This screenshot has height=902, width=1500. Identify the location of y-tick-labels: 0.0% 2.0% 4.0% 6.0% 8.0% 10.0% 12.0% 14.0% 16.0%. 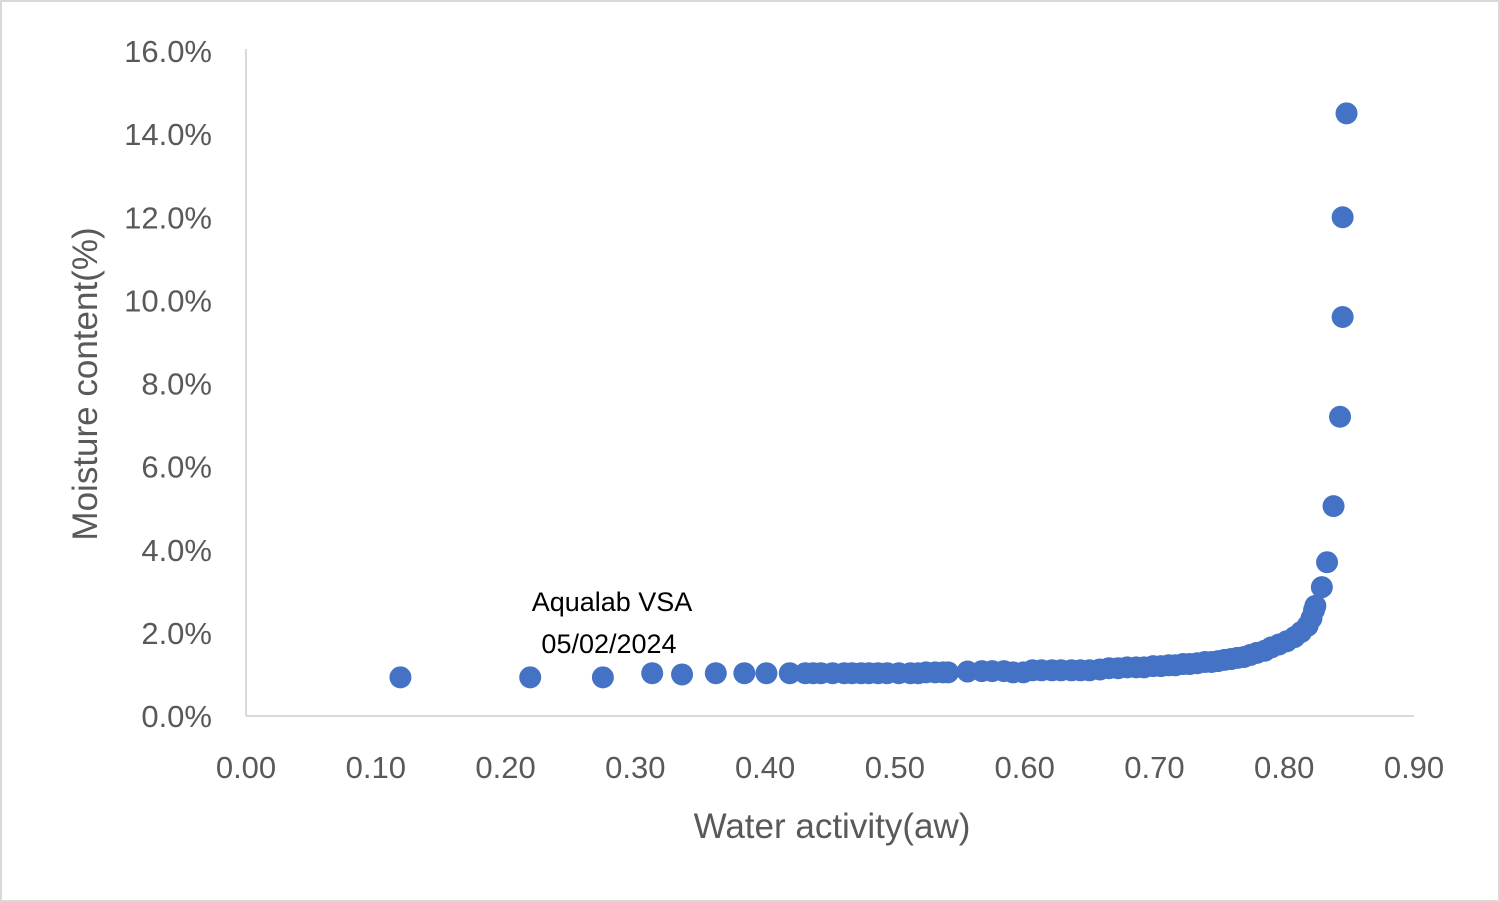
(168, 384).